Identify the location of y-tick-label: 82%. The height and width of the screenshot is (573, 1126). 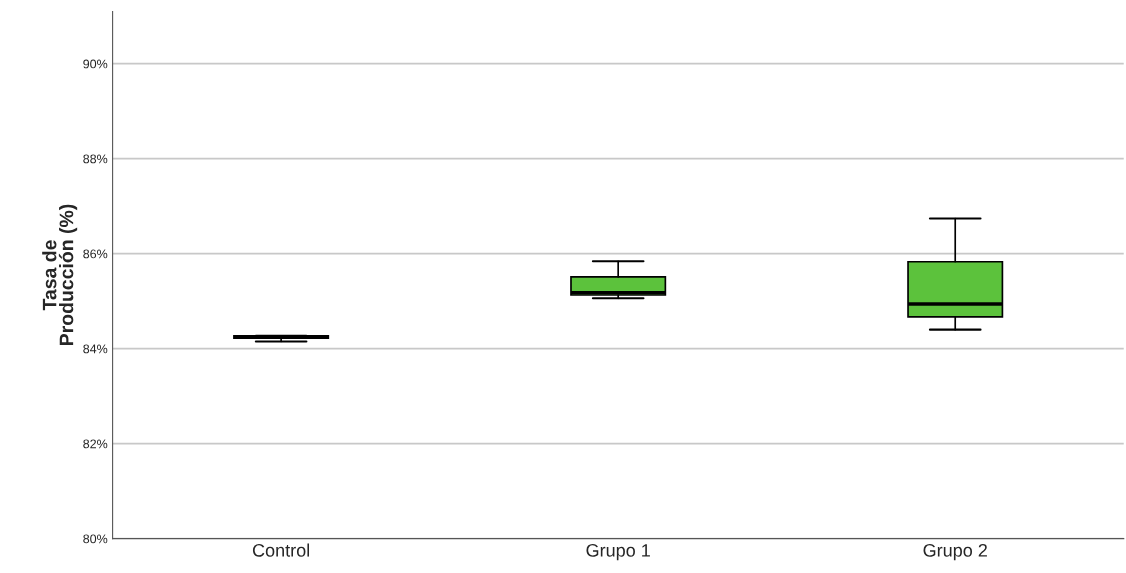
(95, 444).